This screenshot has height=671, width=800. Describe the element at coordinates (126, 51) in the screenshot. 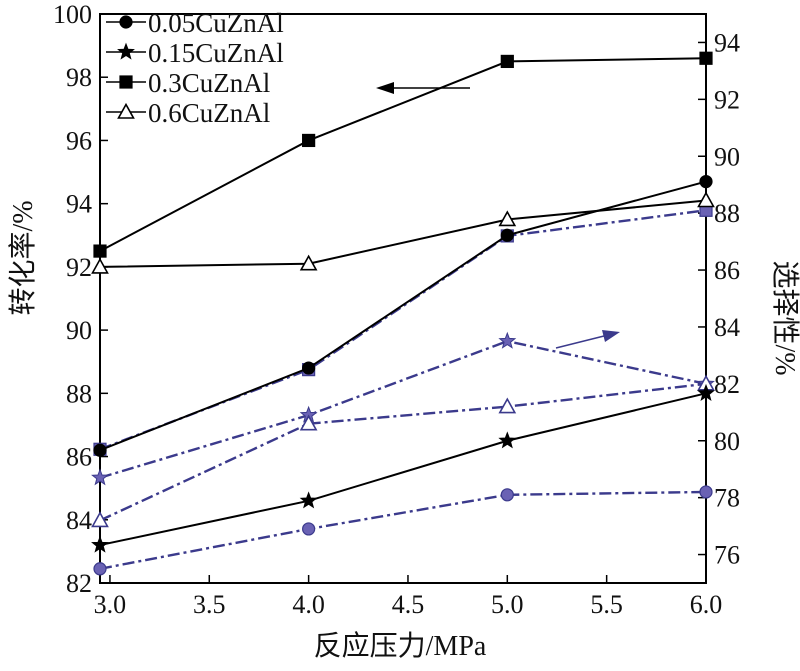

I see `legend-marker-0-15cuznal` at that location.